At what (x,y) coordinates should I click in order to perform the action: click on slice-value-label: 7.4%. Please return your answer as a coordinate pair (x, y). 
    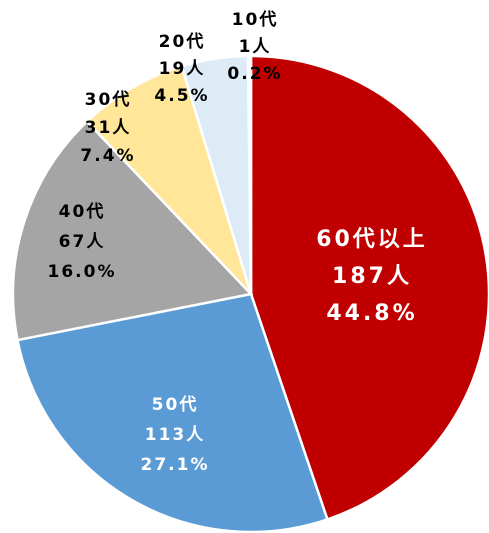
    Looking at the image, I should click on (107, 156).